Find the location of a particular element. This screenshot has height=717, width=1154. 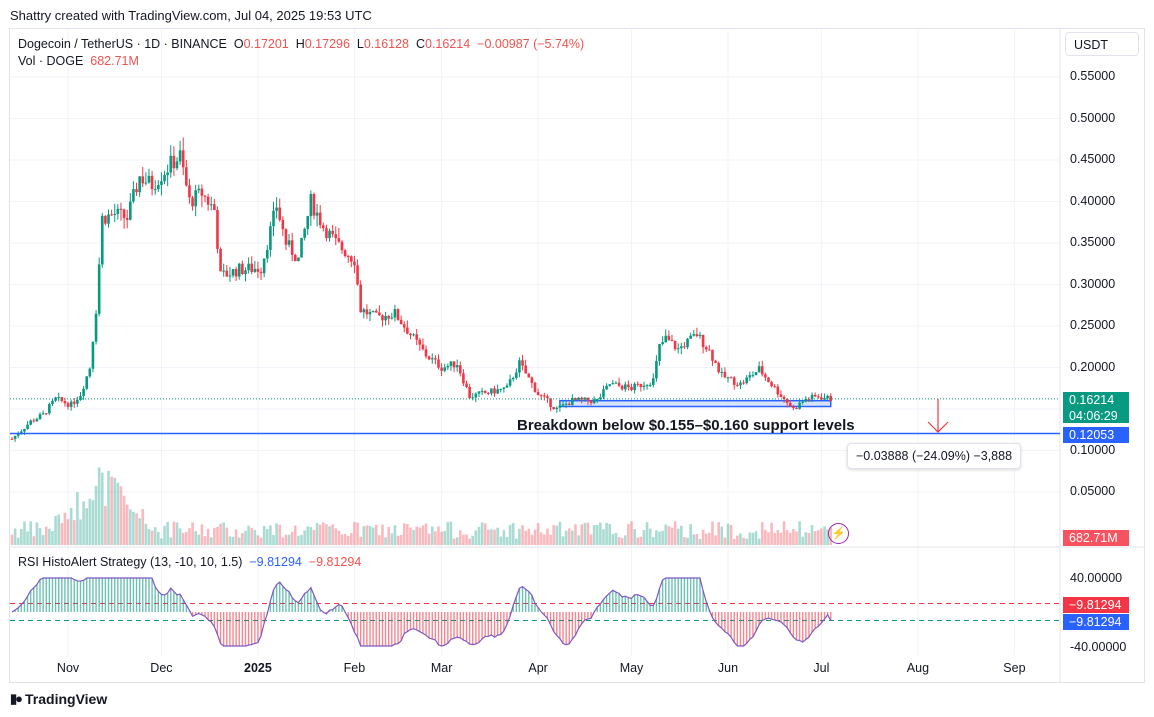

symbol-title: Dogecoin / TetherUS · 1D · BINANCE is located at coordinates (122, 44).